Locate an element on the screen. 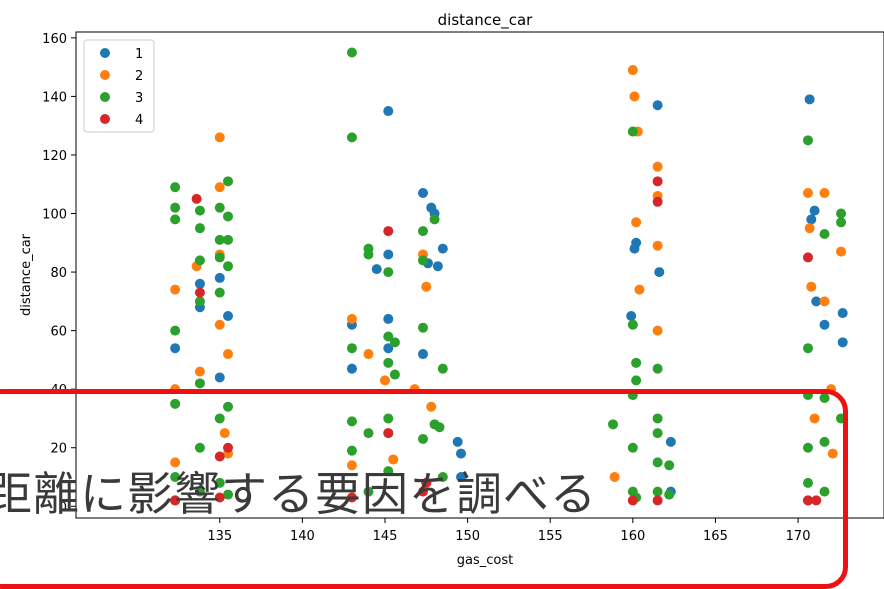 This screenshot has height=589, width=884. overlay-caption: 距離に影響する要因を調べる is located at coordinates (298, 494).